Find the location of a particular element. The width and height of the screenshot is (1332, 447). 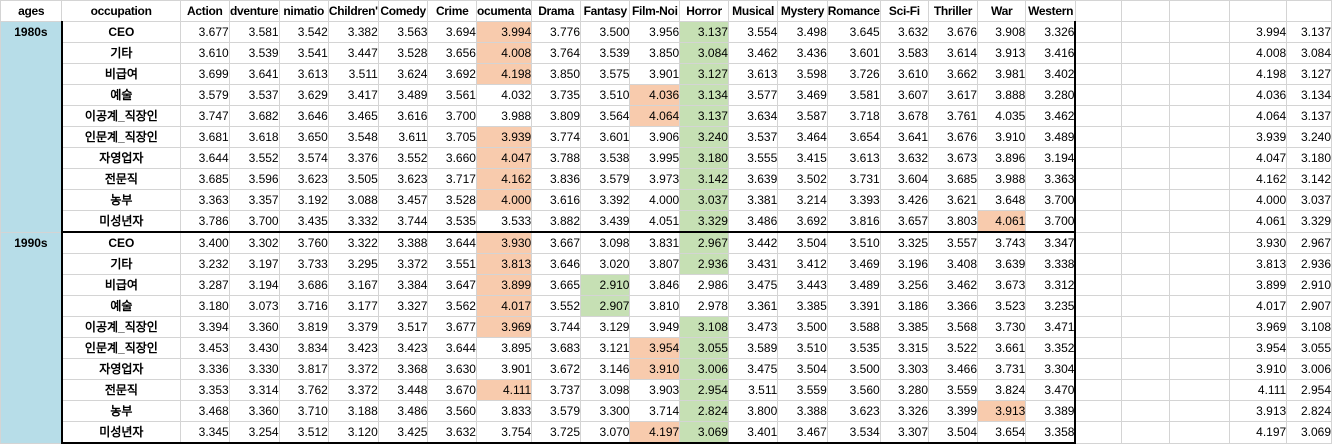

rating-cell: 3.534 is located at coordinates (853, 432).